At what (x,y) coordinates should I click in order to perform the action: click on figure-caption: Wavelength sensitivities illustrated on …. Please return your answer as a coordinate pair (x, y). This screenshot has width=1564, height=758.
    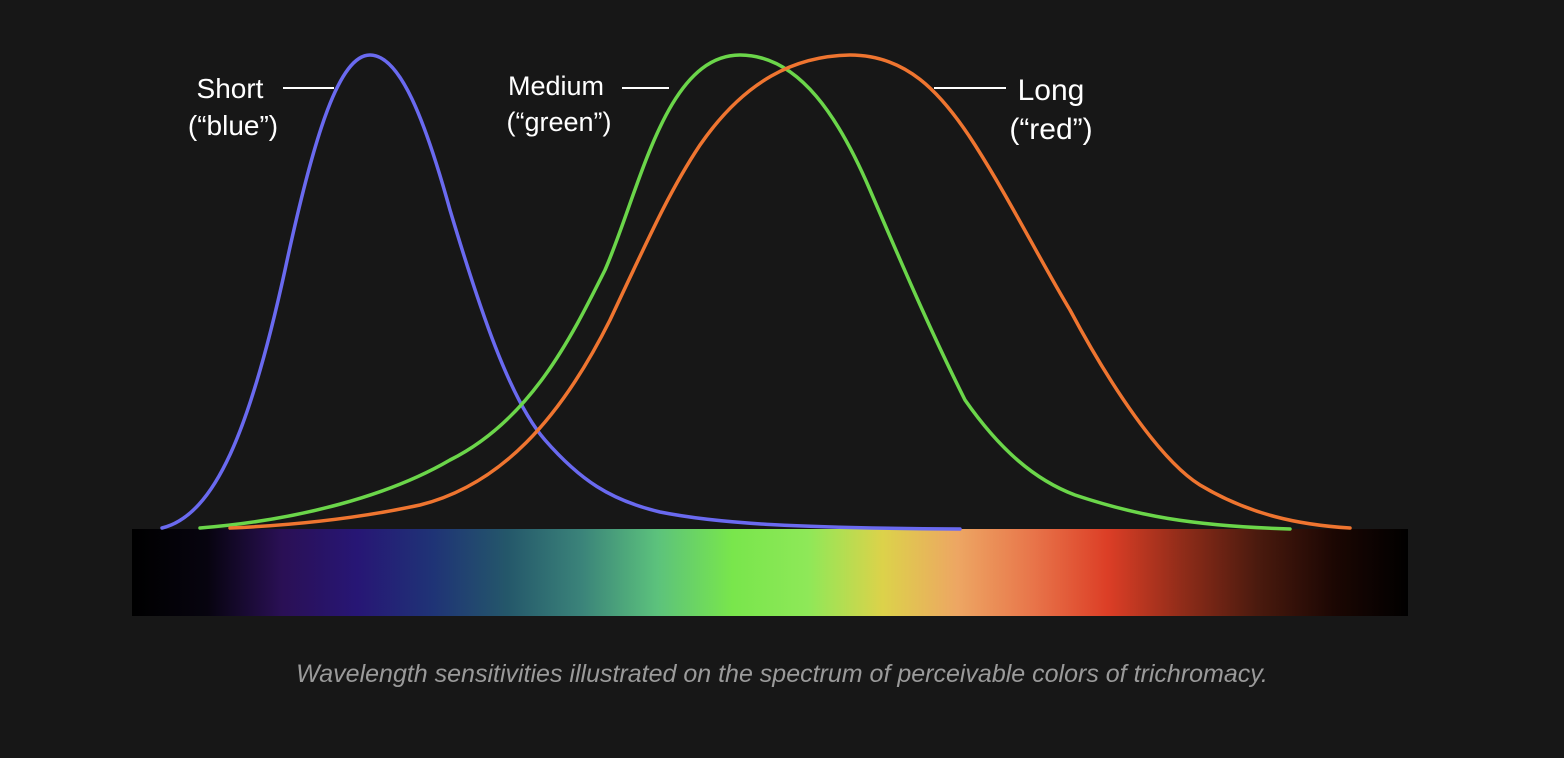
    Looking at the image, I should click on (782, 674).